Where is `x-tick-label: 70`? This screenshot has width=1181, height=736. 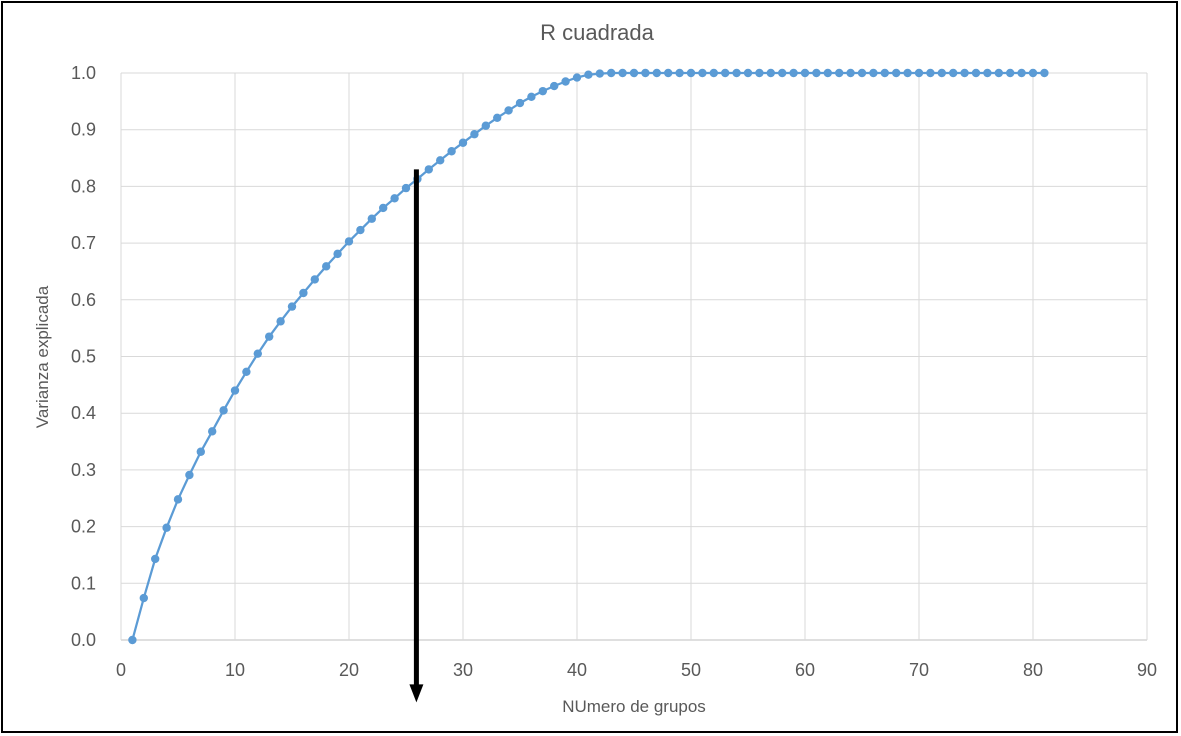
x-tick-label: 70 is located at coordinates (919, 670).